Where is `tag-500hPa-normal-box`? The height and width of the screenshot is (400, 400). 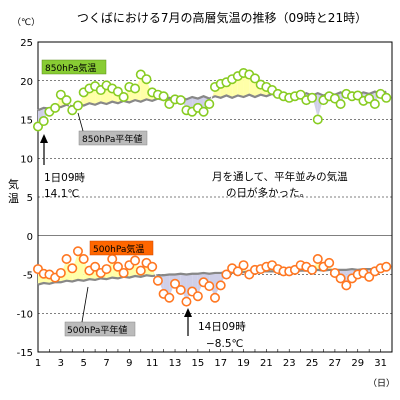
tag-500hPa-normal-box is located at coordinates (100, 329).